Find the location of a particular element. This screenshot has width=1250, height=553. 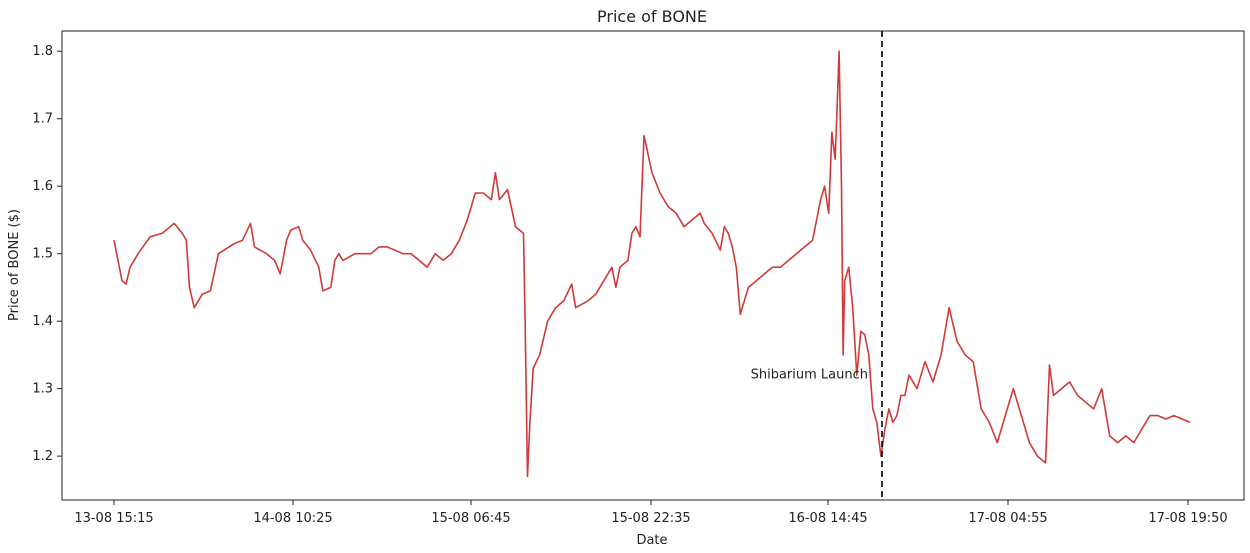

chart-title: Price of BONE is located at coordinates (652, 16).